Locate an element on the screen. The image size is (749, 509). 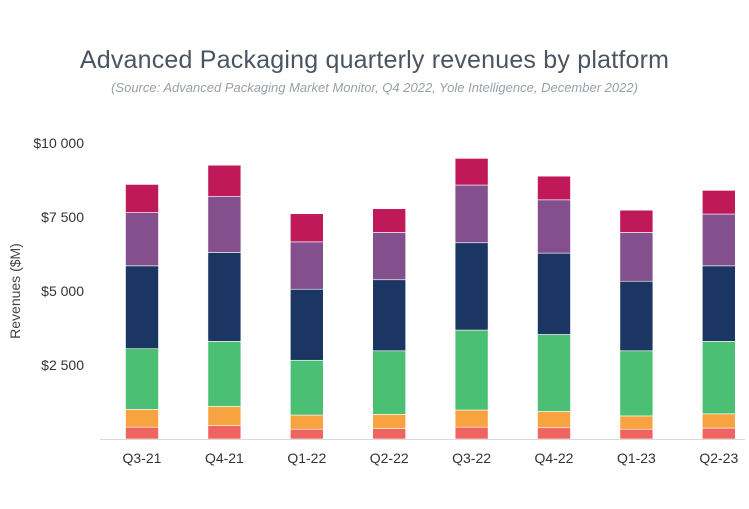
x-tick-label: Q3-21 is located at coordinates (142, 458).